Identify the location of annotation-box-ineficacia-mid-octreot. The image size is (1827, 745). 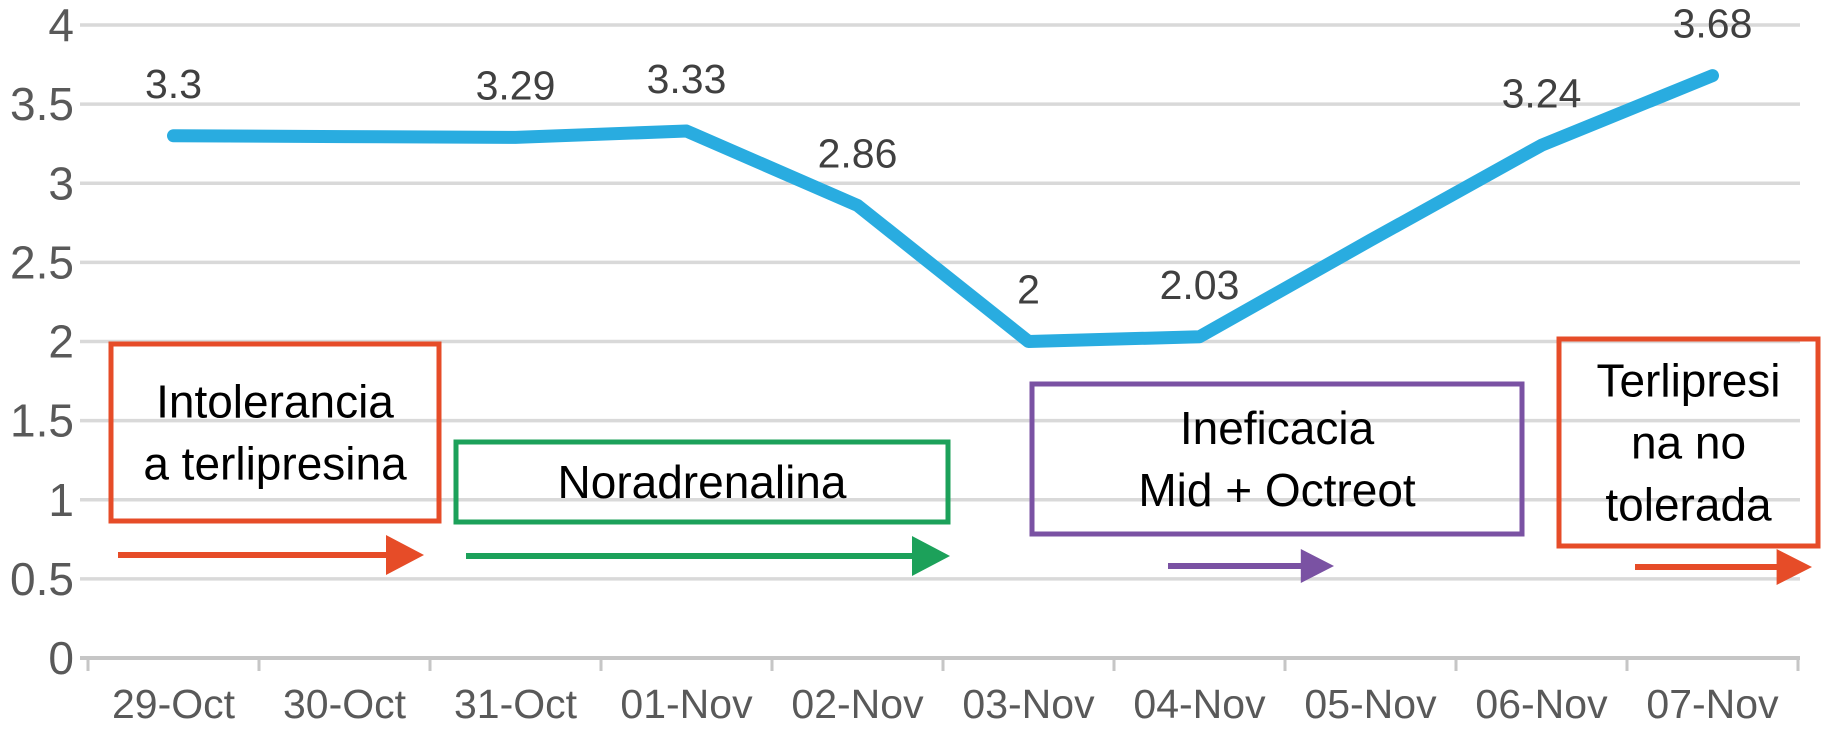
(1277, 459).